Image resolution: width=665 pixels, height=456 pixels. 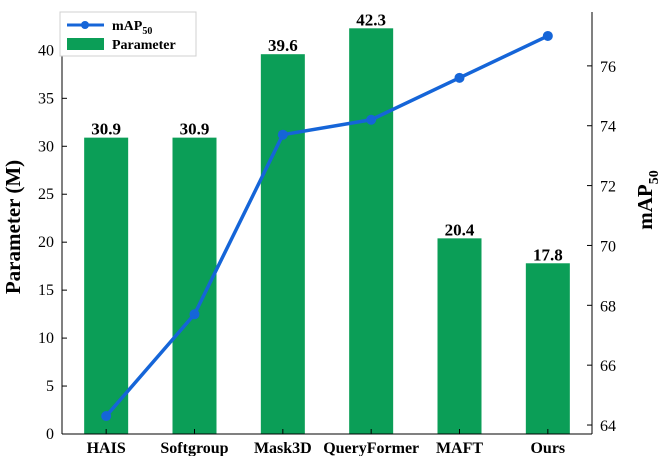 I want to click on left-tick-label: 35, so click(x=46, y=98).